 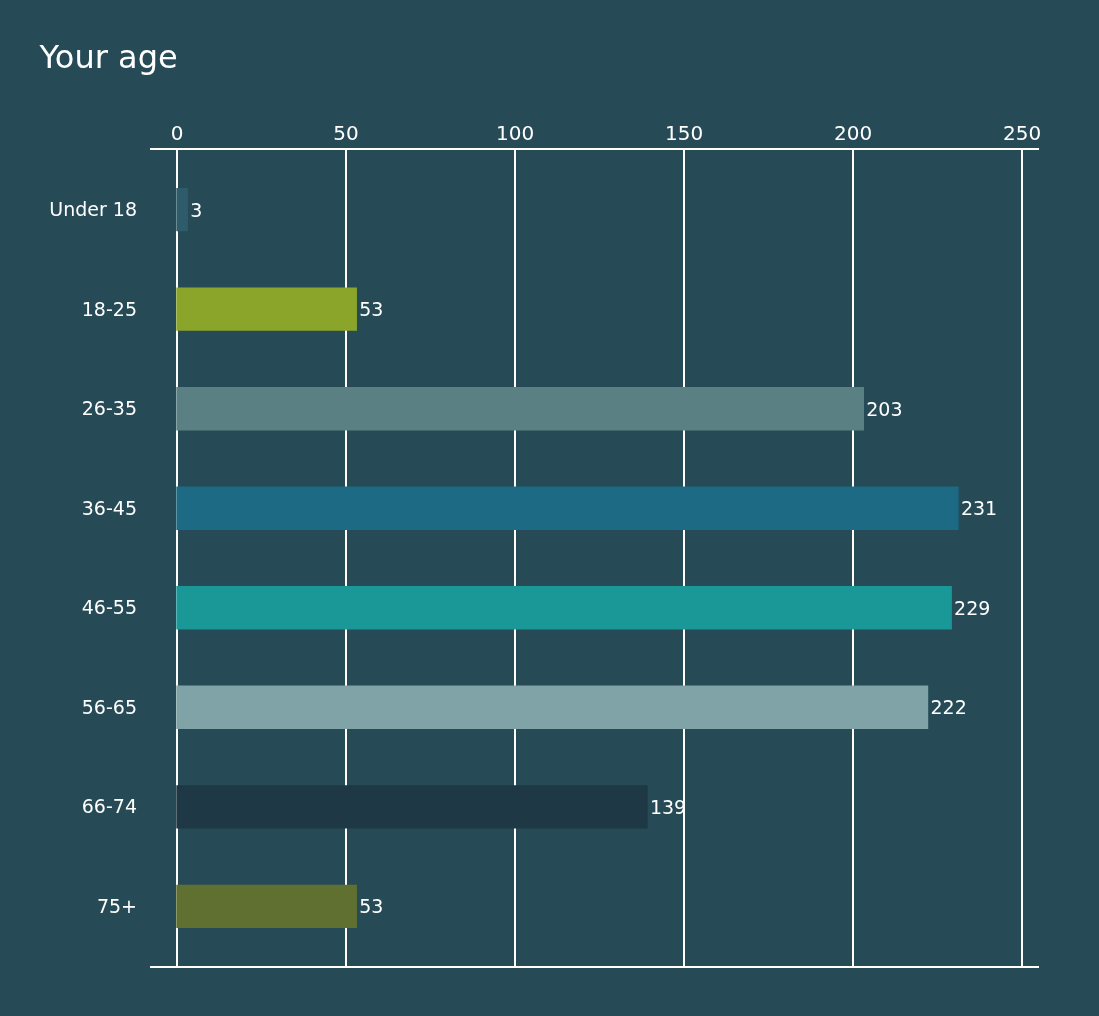 I want to click on data-label: 203, so click(x=884, y=408).